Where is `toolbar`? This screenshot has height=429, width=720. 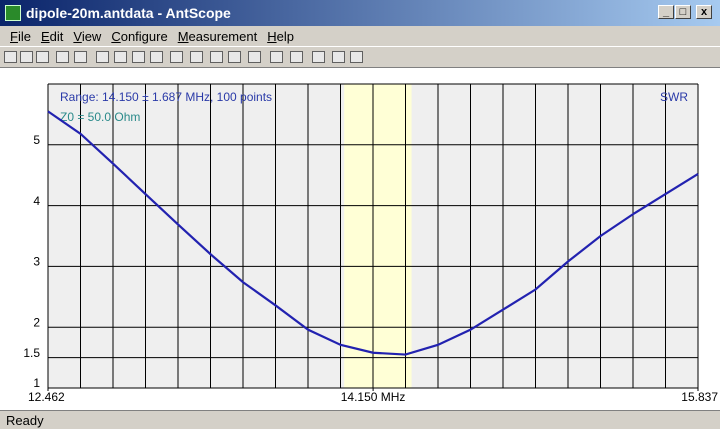
toolbar is located at coordinates (360, 57).